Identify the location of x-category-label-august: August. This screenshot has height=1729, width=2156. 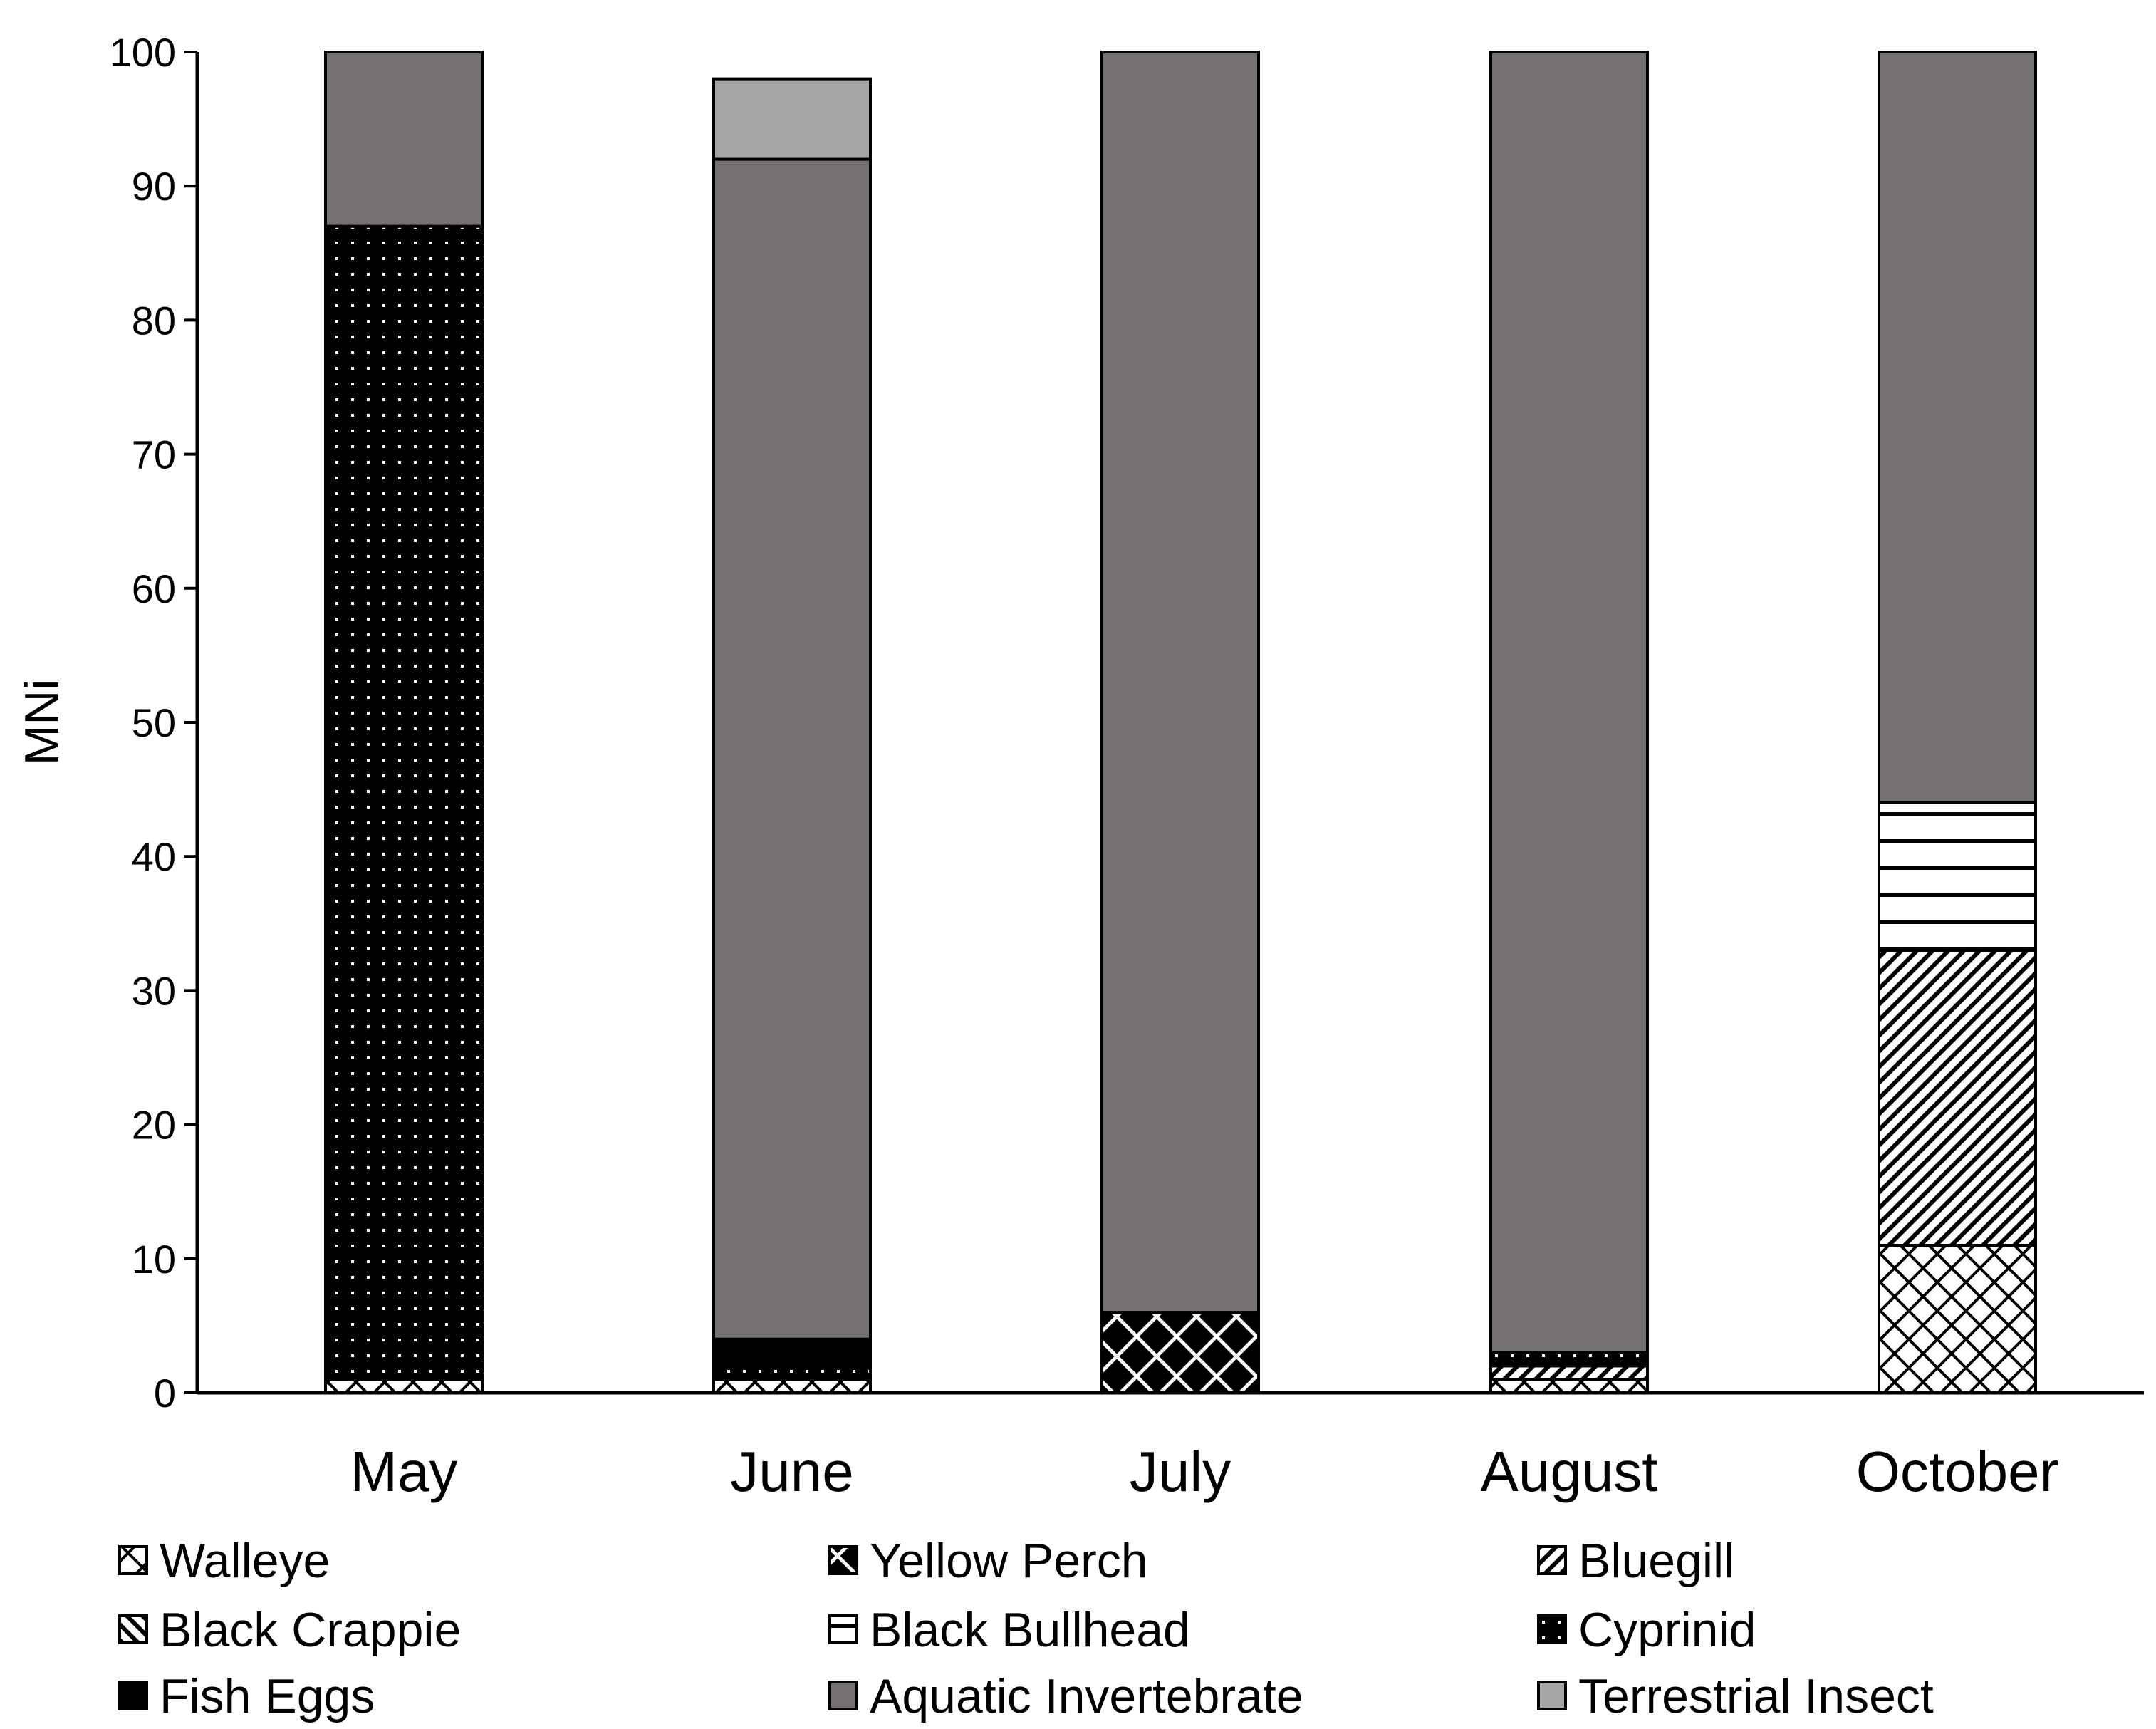
(1568, 1471).